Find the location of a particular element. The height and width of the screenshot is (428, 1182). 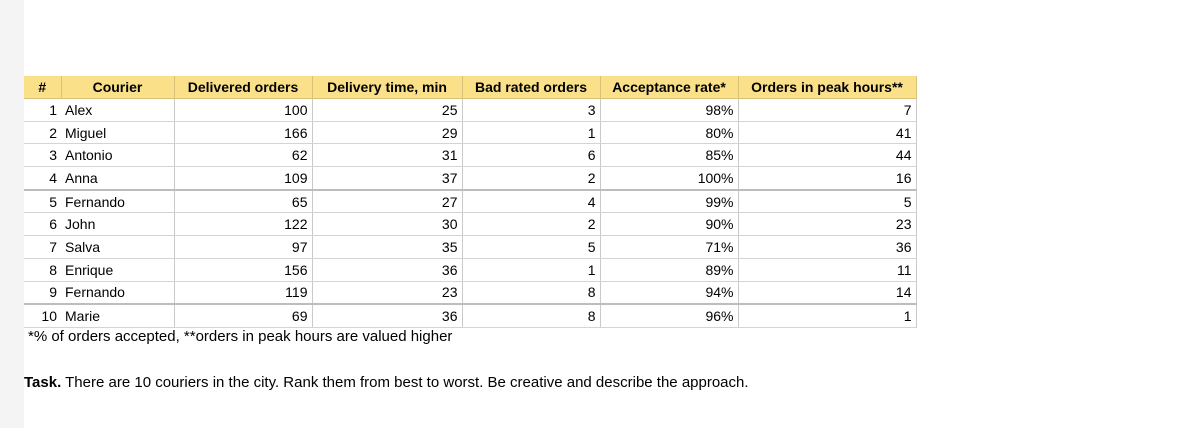

acceptance-rate-cell: 85% is located at coordinates (669, 155).